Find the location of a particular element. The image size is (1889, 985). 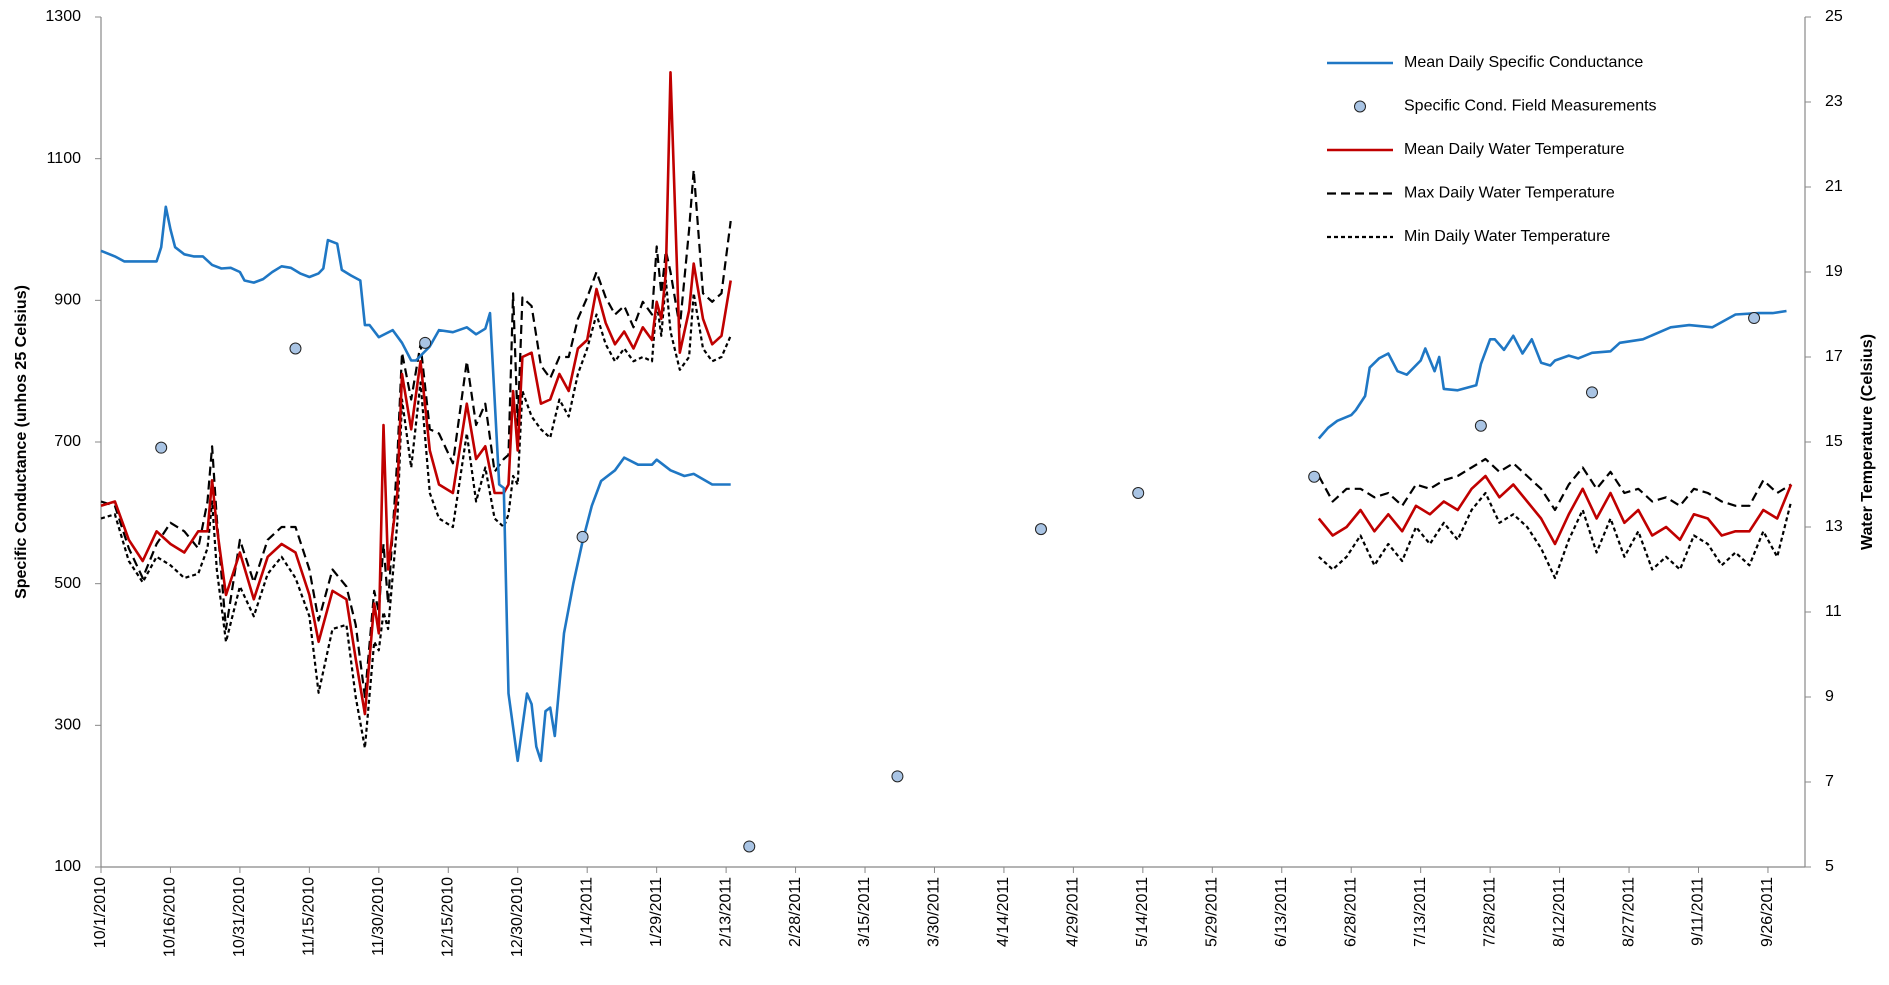

x-tick-label: 2/28/2011 is located at coordinates (795, 912).